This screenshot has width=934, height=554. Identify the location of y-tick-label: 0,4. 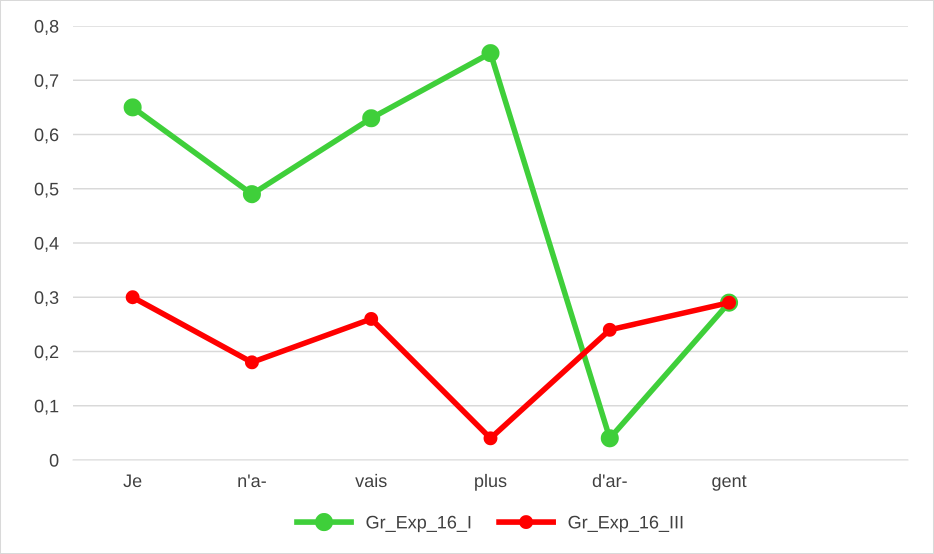
(46, 244).